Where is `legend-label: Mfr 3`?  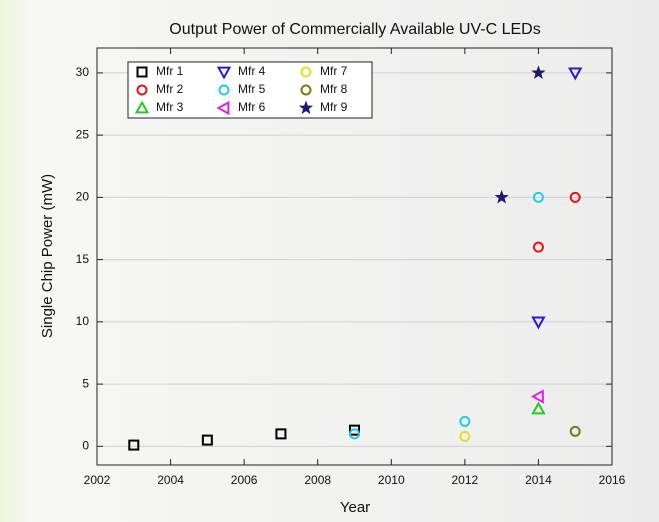
legend-label: Mfr 3 is located at coordinates (170, 107).